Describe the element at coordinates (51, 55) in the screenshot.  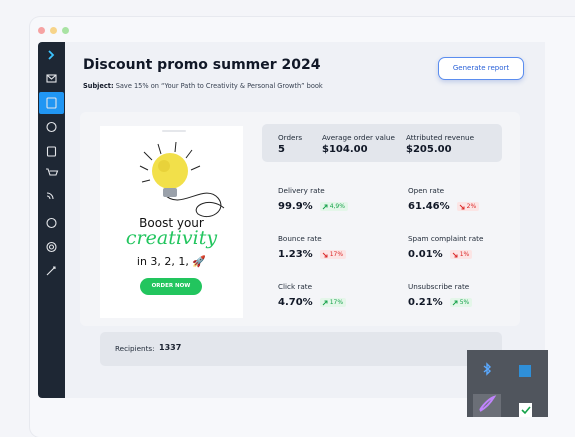
I see `expand-icon` at that location.